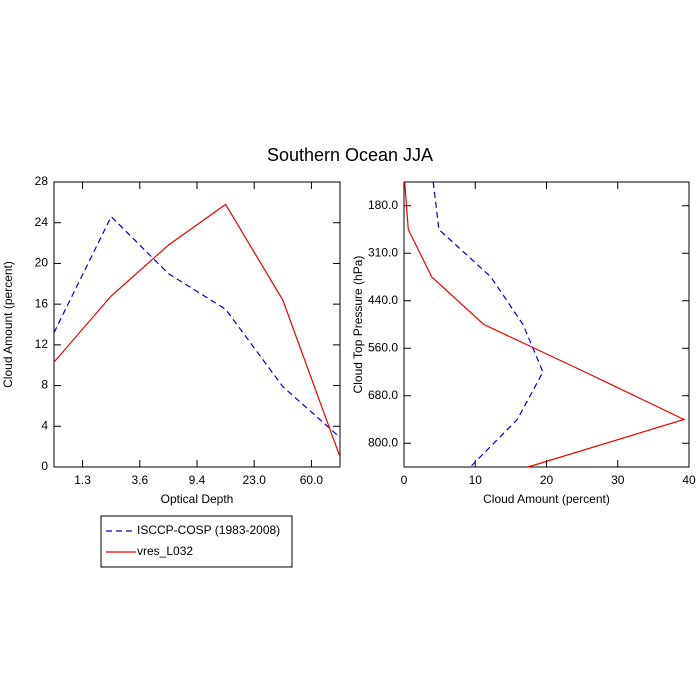 The width and height of the screenshot is (700, 700). What do you see at coordinates (383, 395) in the screenshot?
I see `y-tick-label: 680.0` at bounding box center [383, 395].